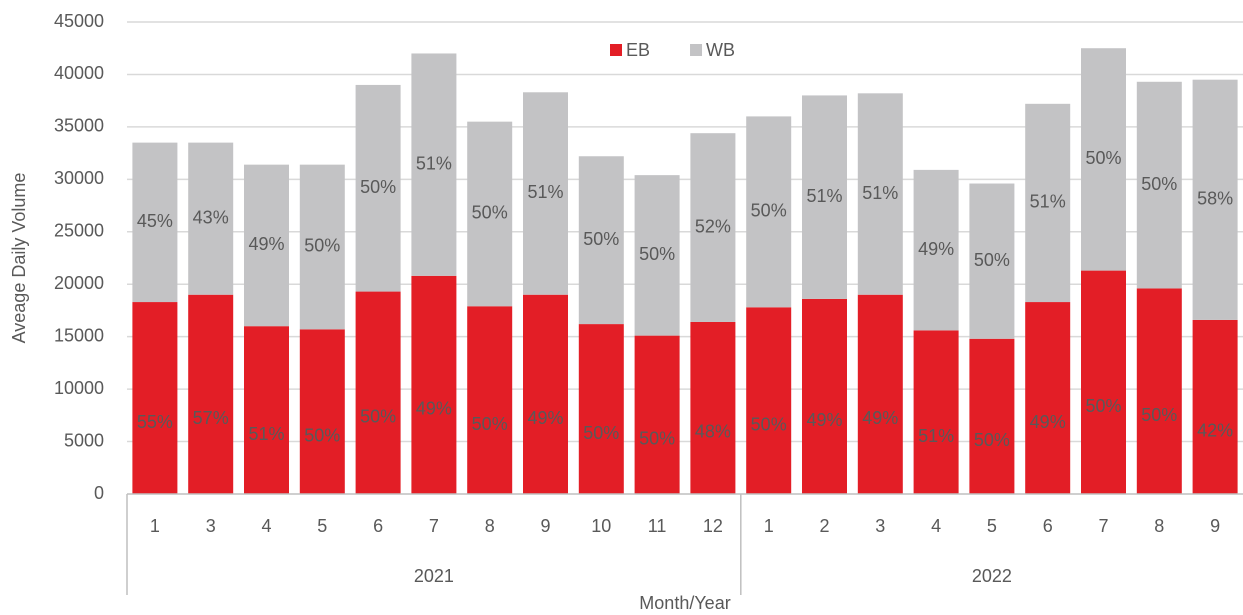 This screenshot has height=615, width=1243. What do you see at coordinates (616, 50) in the screenshot?
I see `legend-swatch` at bounding box center [616, 50].